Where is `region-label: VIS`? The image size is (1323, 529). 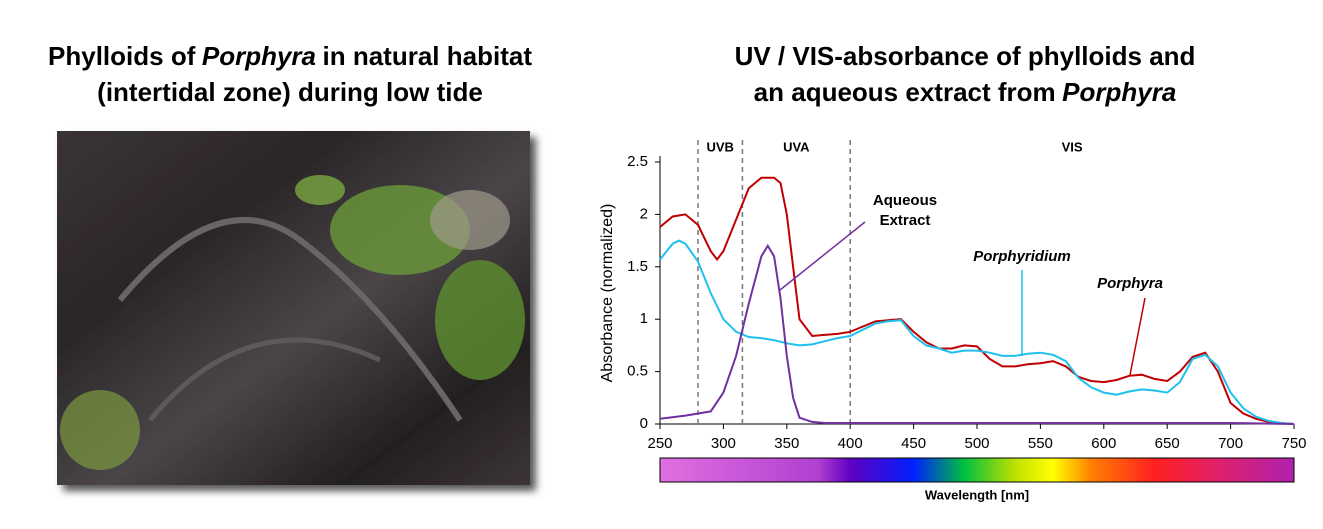
region-label: VIS is located at coordinates (1072, 146).